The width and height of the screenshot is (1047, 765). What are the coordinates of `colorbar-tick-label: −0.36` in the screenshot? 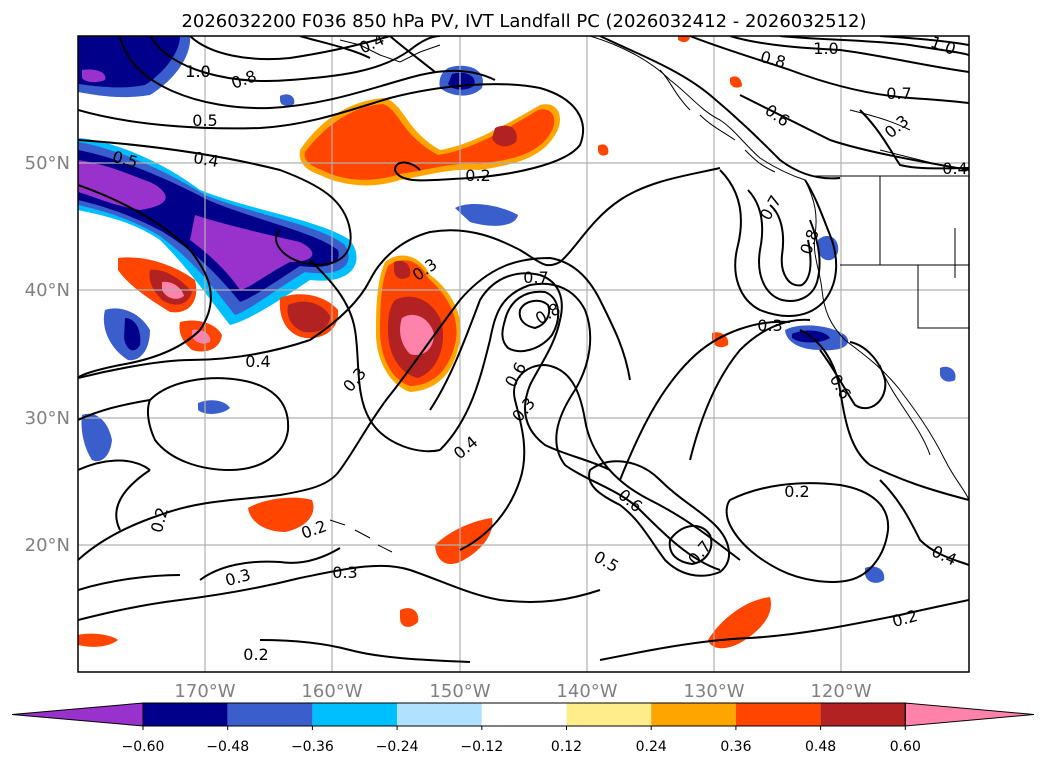 It's located at (312, 747).